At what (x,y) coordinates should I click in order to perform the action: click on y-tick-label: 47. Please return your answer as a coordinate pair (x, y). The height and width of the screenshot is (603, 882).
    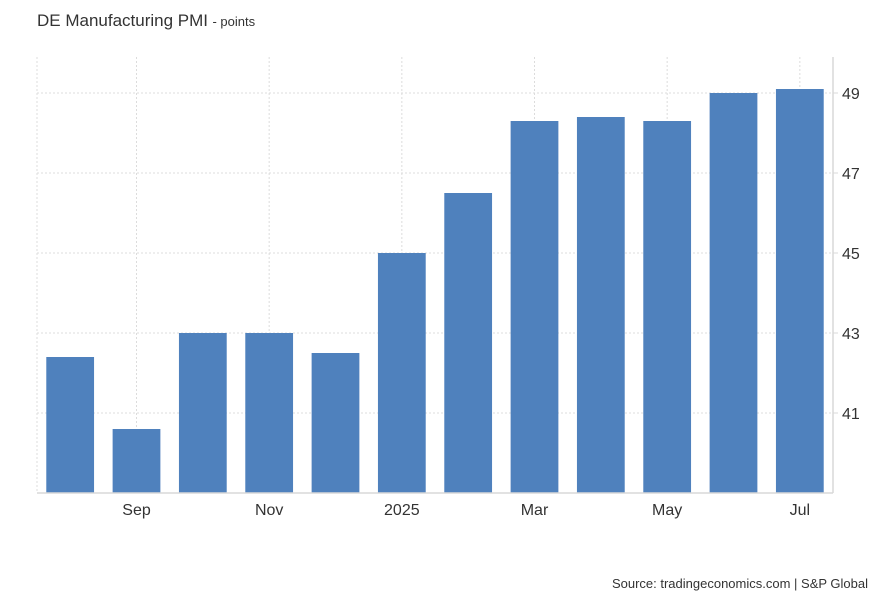
    Looking at the image, I should click on (851, 174).